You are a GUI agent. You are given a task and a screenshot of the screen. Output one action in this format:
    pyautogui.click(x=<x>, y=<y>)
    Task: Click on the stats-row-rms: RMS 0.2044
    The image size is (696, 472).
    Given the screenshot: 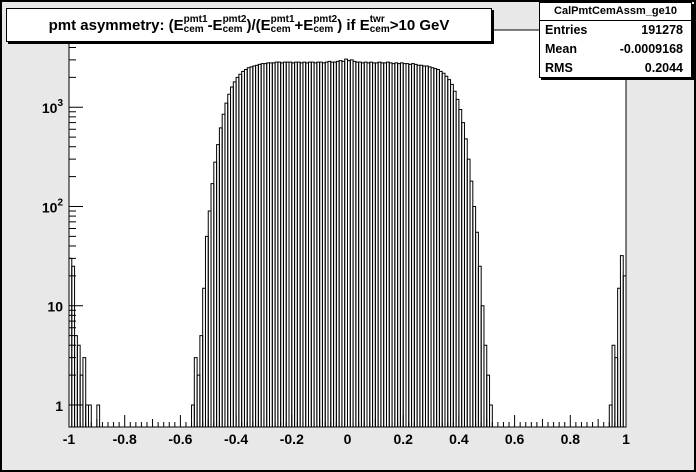 What is the action you would take?
    pyautogui.click(x=615, y=68)
    